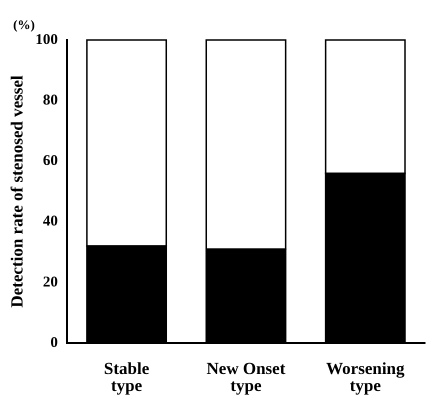  I want to click on x-tick-label: New Onset type, so click(246, 376).